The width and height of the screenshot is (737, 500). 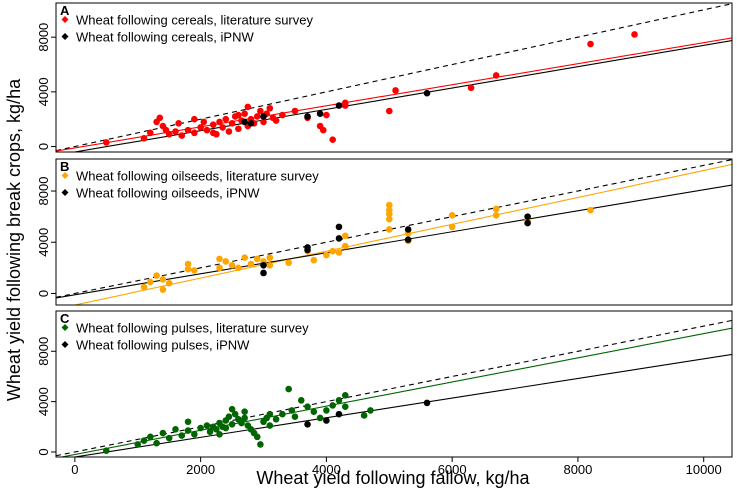 I want to click on panel-letter: A, so click(x=65, y=10).